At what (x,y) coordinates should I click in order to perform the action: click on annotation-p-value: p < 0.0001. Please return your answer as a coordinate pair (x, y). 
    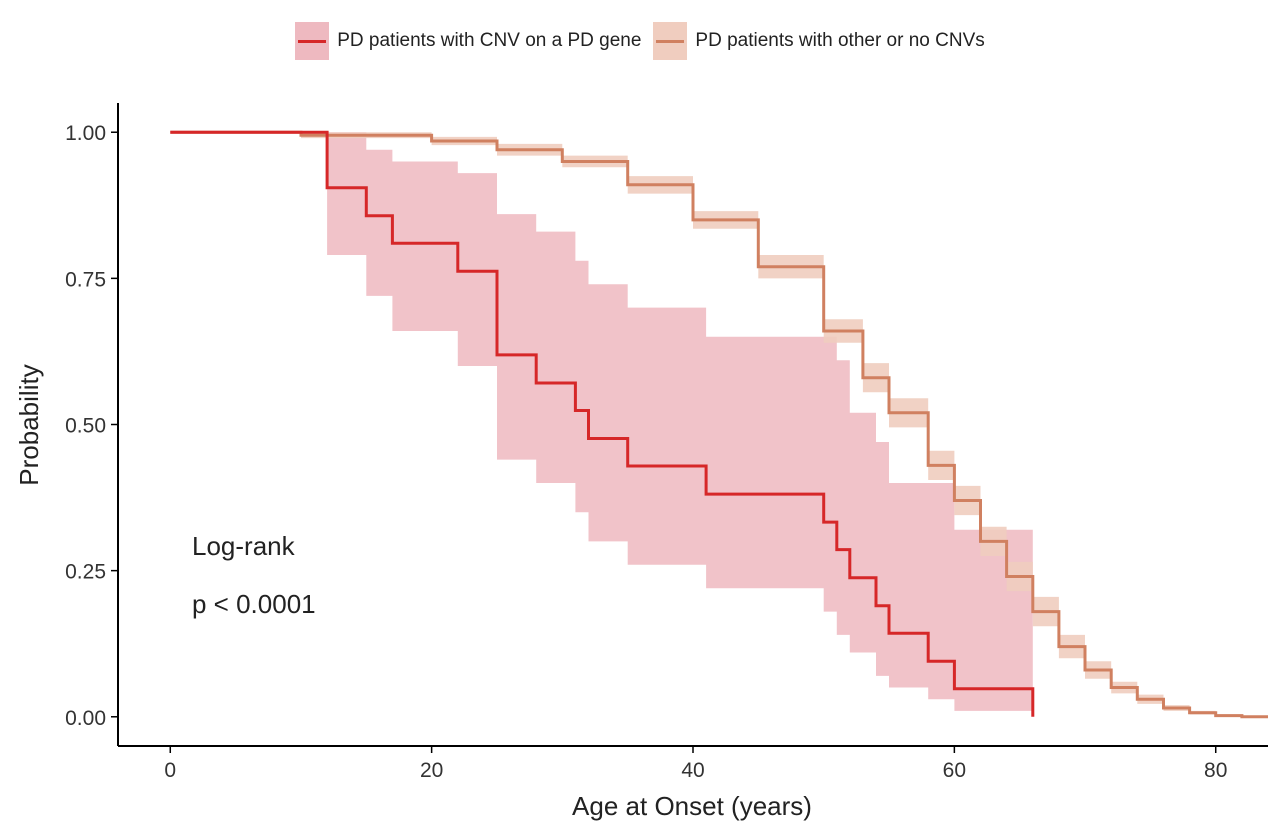
    Looking at the image, I should click on (254, 604).